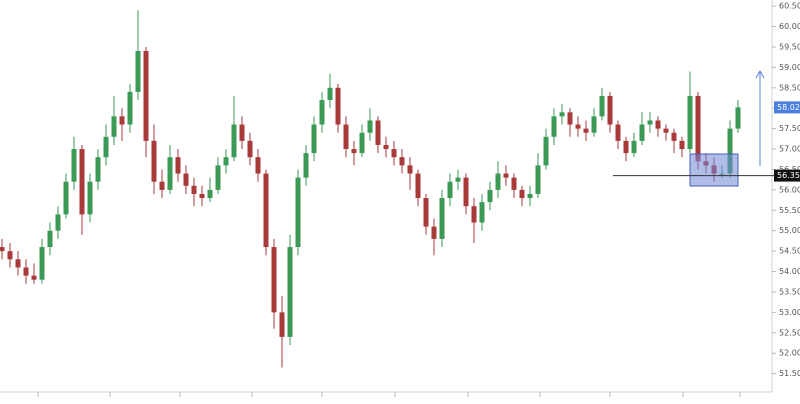 Image resolution: width=800 pixels, height=404 pixels. I want to click on y-tick-label: 53.00, so click(789, 312).